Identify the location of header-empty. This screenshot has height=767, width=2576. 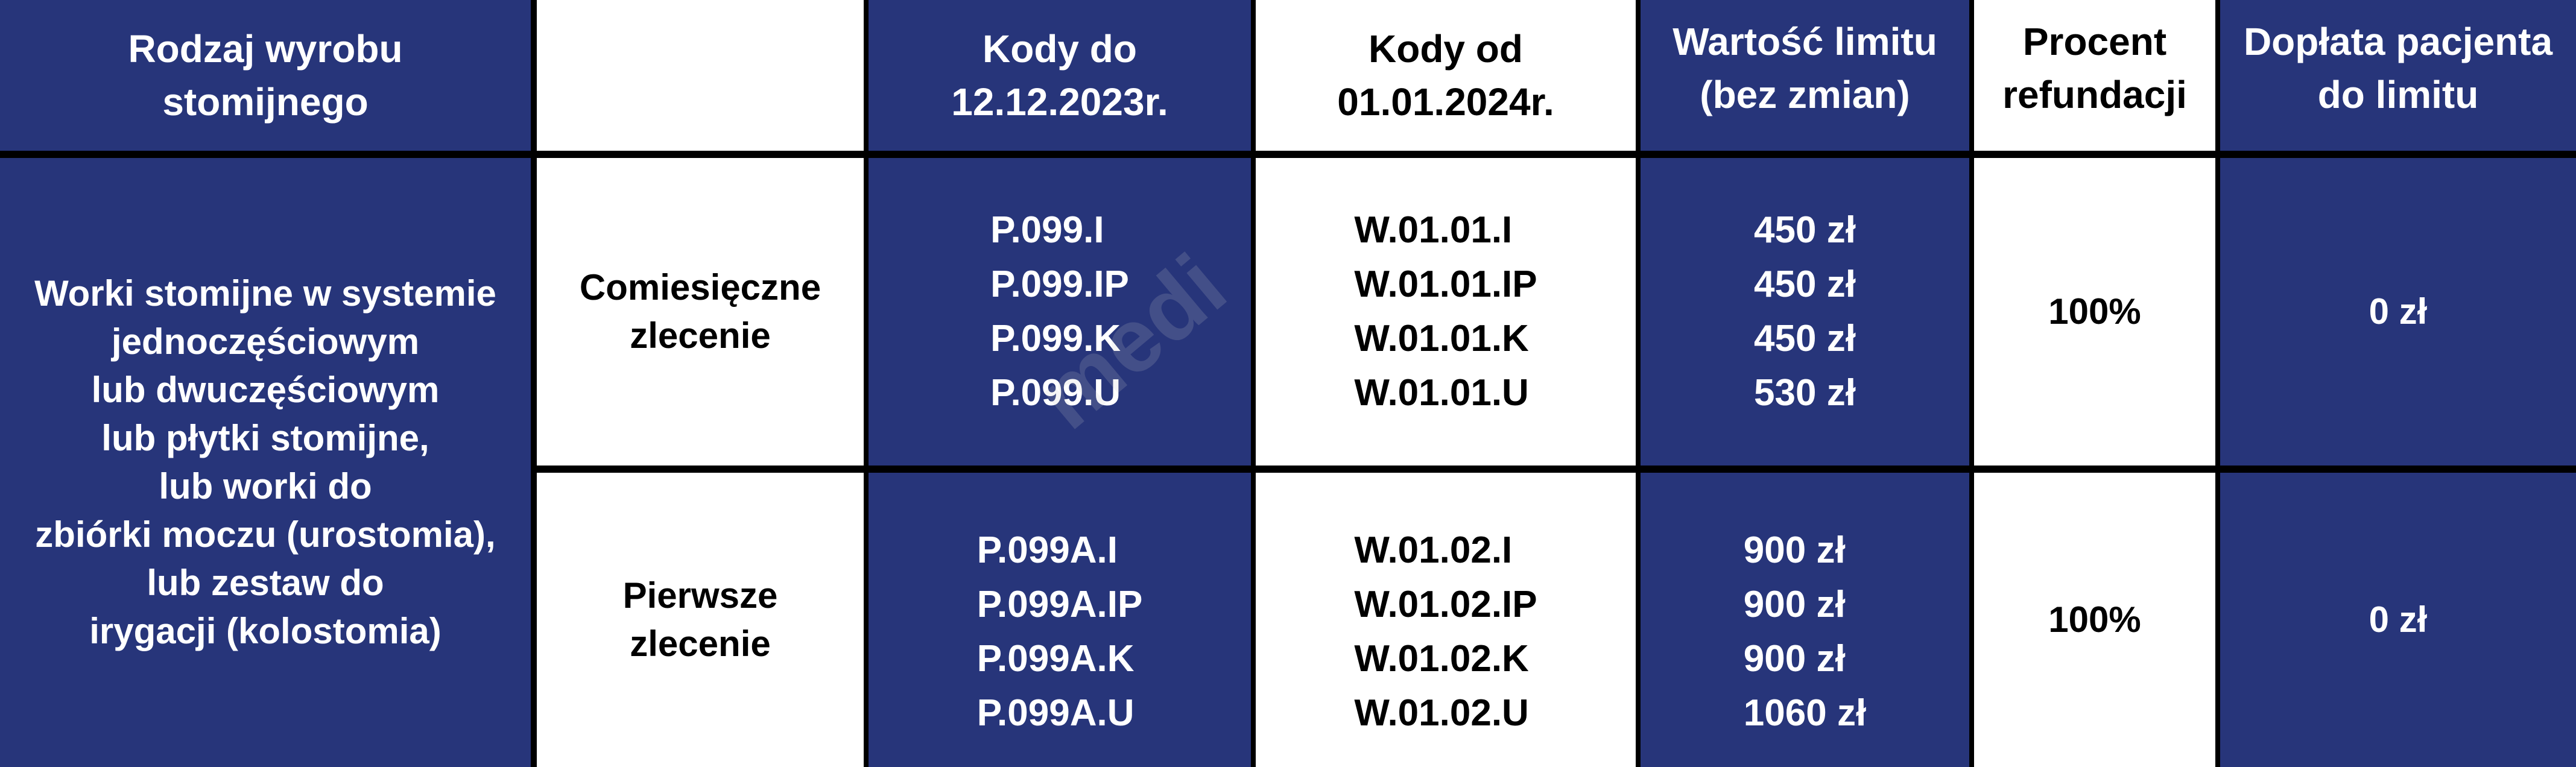
(700, 76).